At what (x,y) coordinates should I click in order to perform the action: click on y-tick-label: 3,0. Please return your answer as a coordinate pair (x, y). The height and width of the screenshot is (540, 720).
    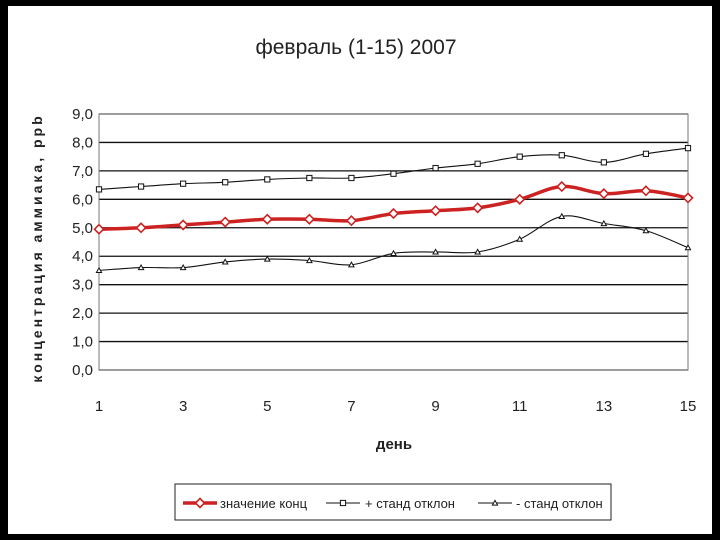
    Looking at the image, I should click on (82, 285).